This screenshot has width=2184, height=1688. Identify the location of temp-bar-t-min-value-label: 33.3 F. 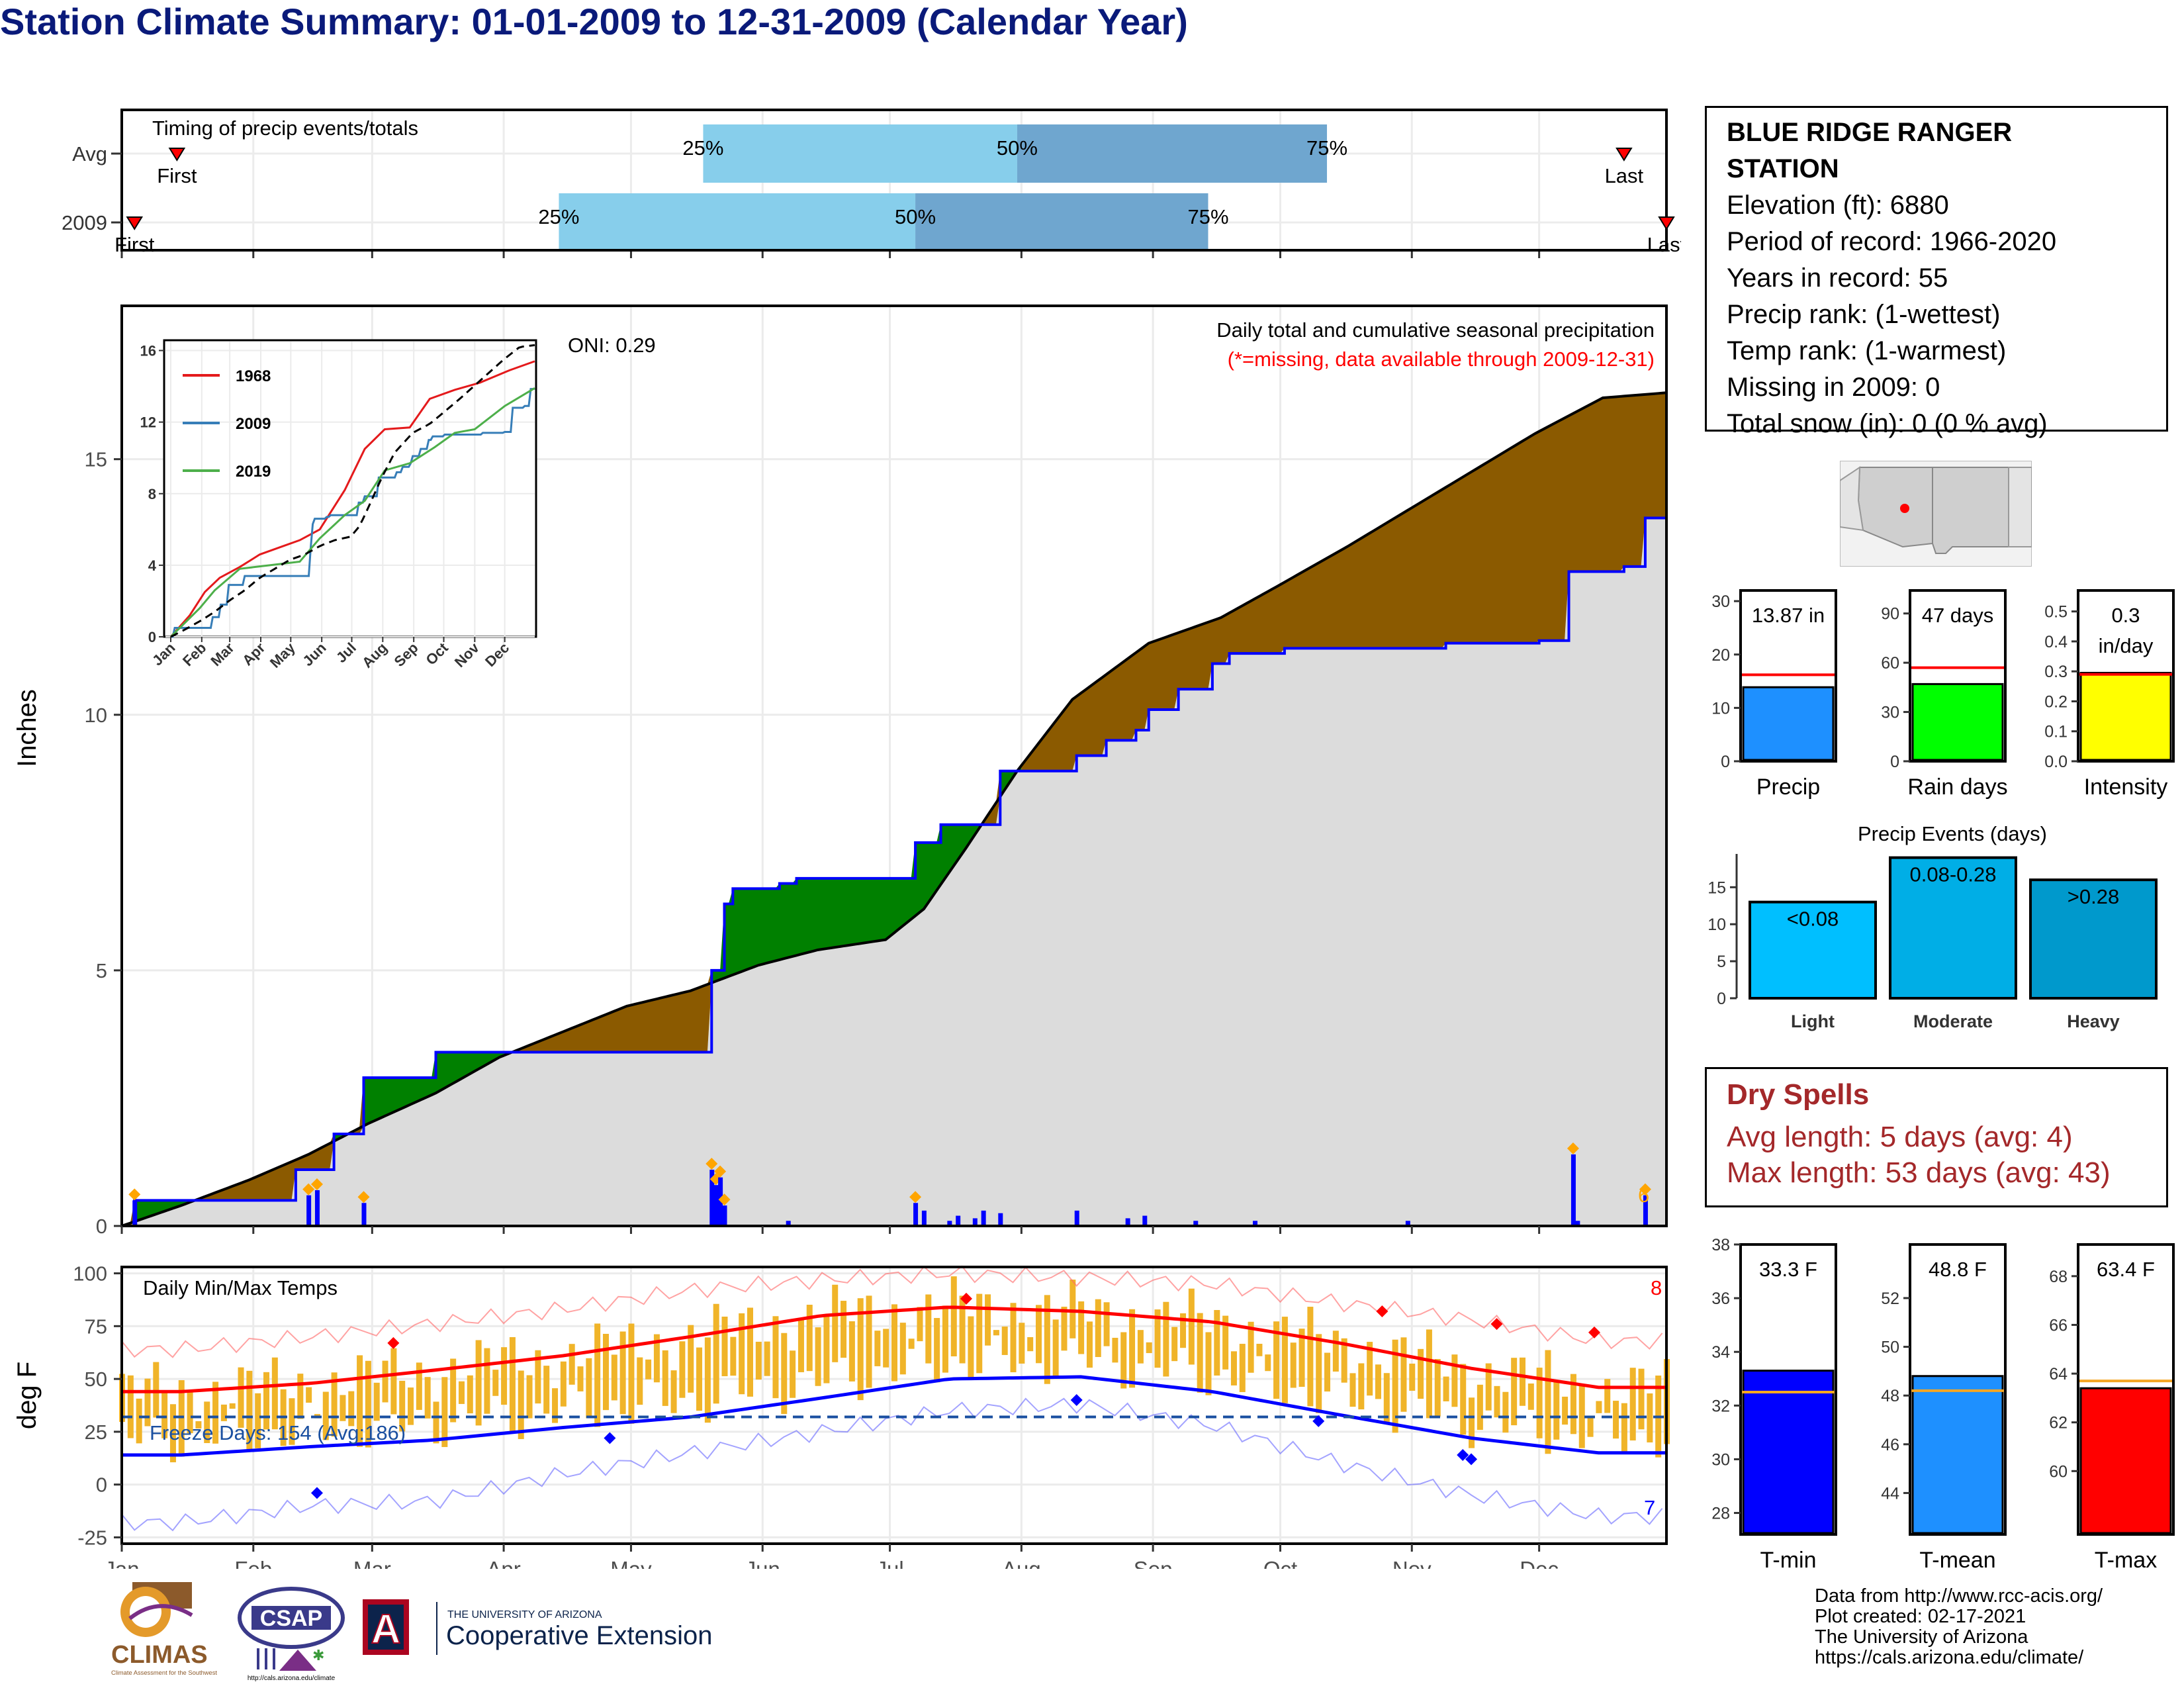
(1788, 1269).